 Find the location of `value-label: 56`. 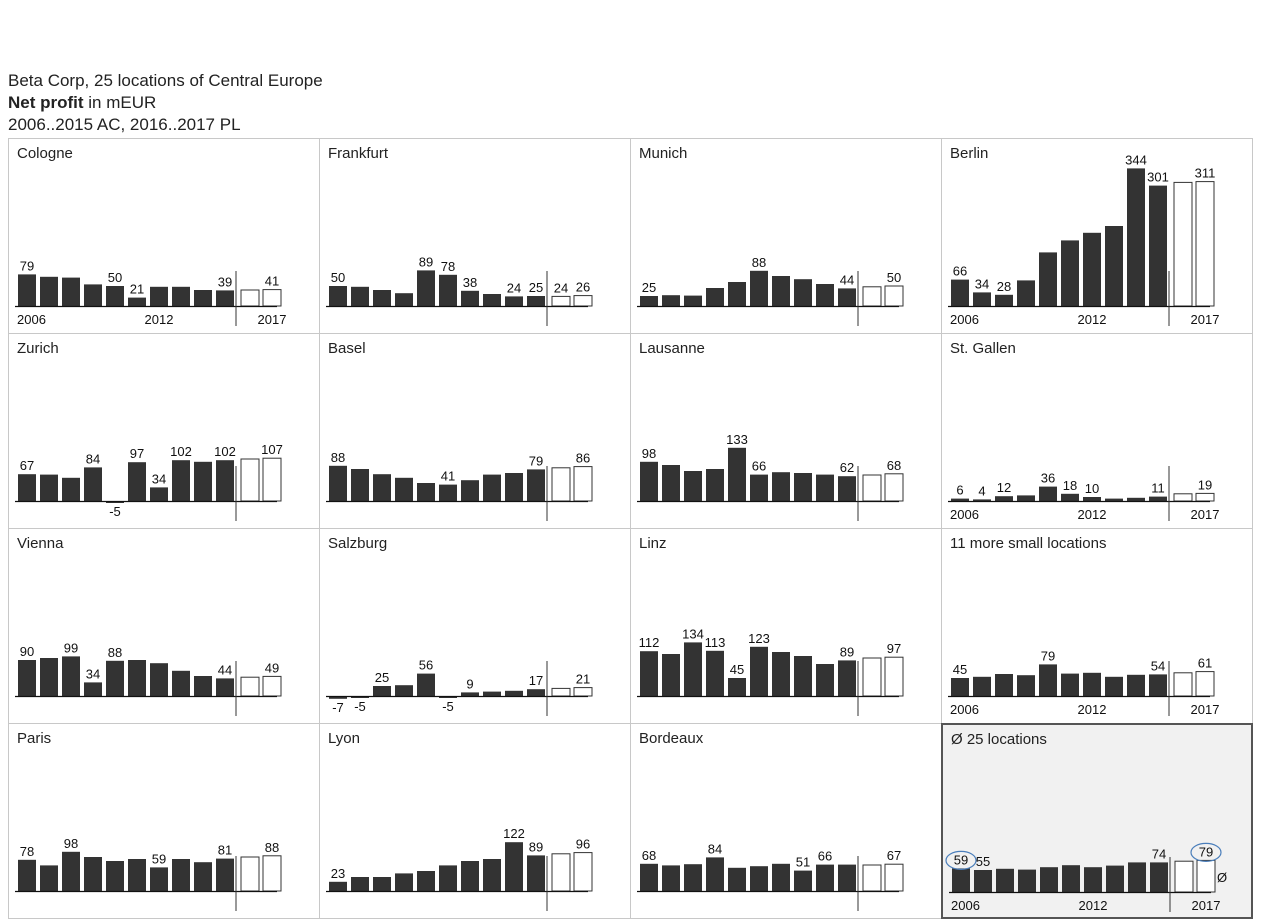

value-label: 56 is located at coordinates (426, 665).